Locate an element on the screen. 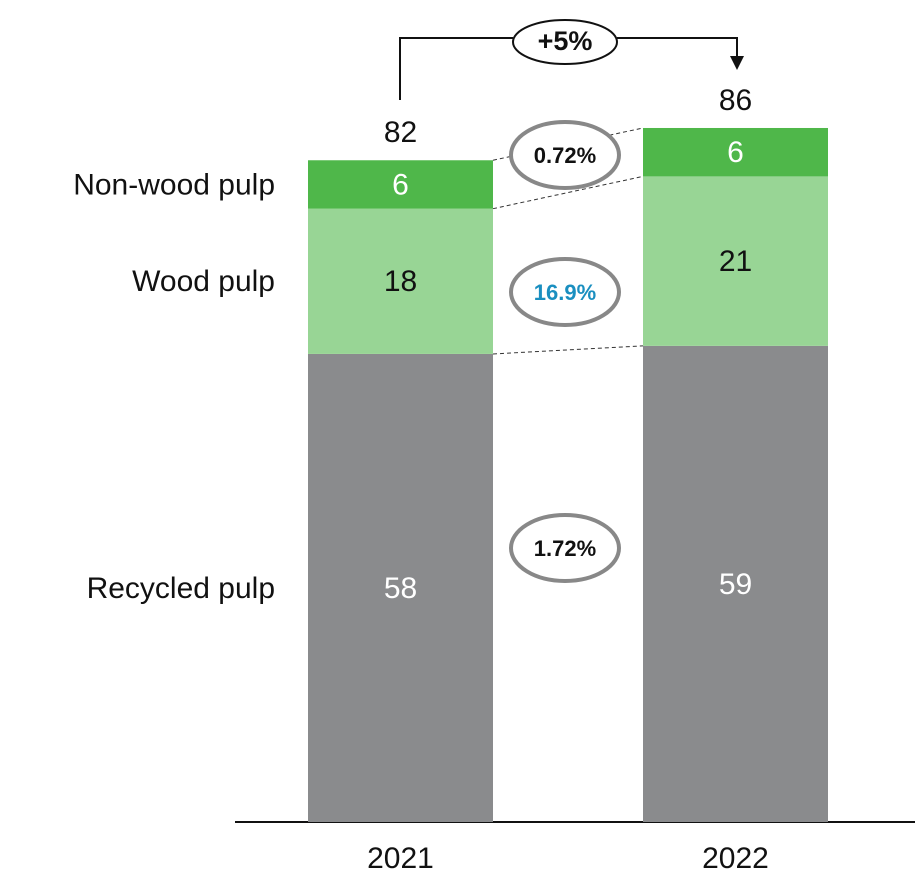 This screenshot has width=915, height=875. segment-label: 18 is located at coordinates (400, 281).